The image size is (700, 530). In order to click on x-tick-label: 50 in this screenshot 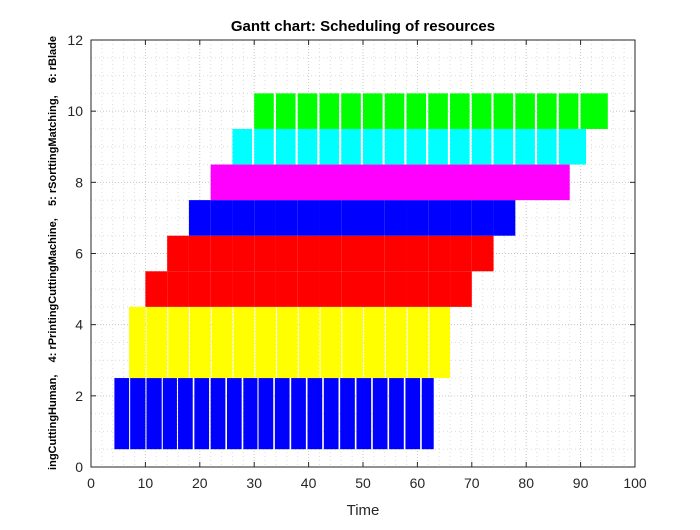, I will do `click(363, 483)`.